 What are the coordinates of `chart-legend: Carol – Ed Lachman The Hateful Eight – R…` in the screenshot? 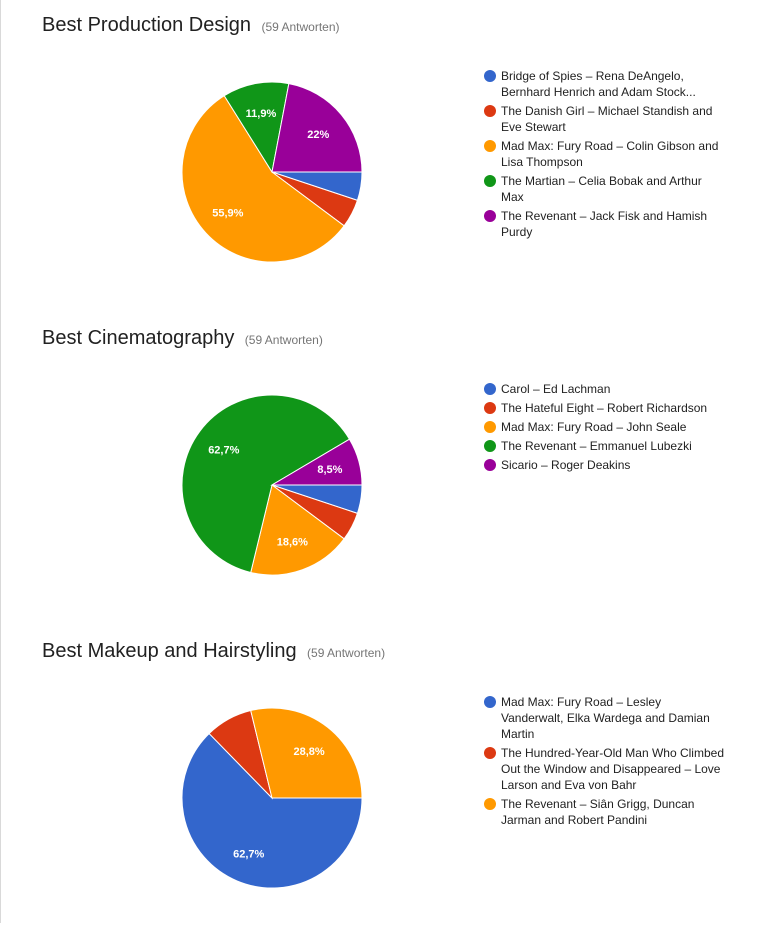 It's located at (604, 428).